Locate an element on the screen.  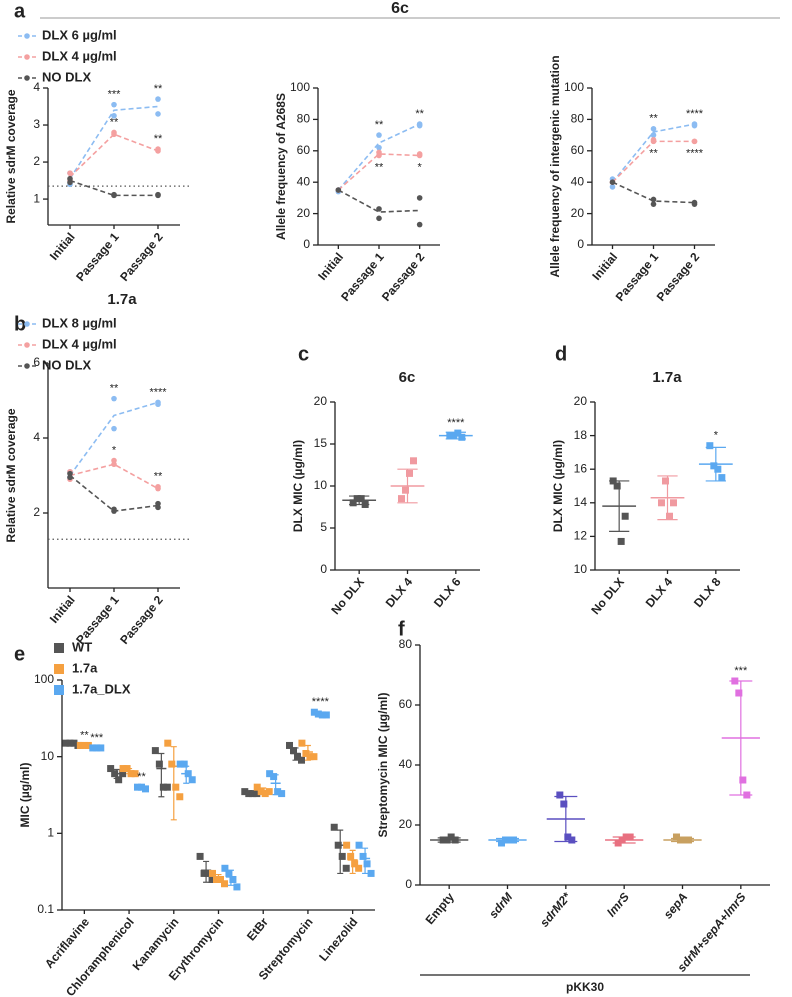
y-tick-label: 12 is located at coordinates (581, 536).